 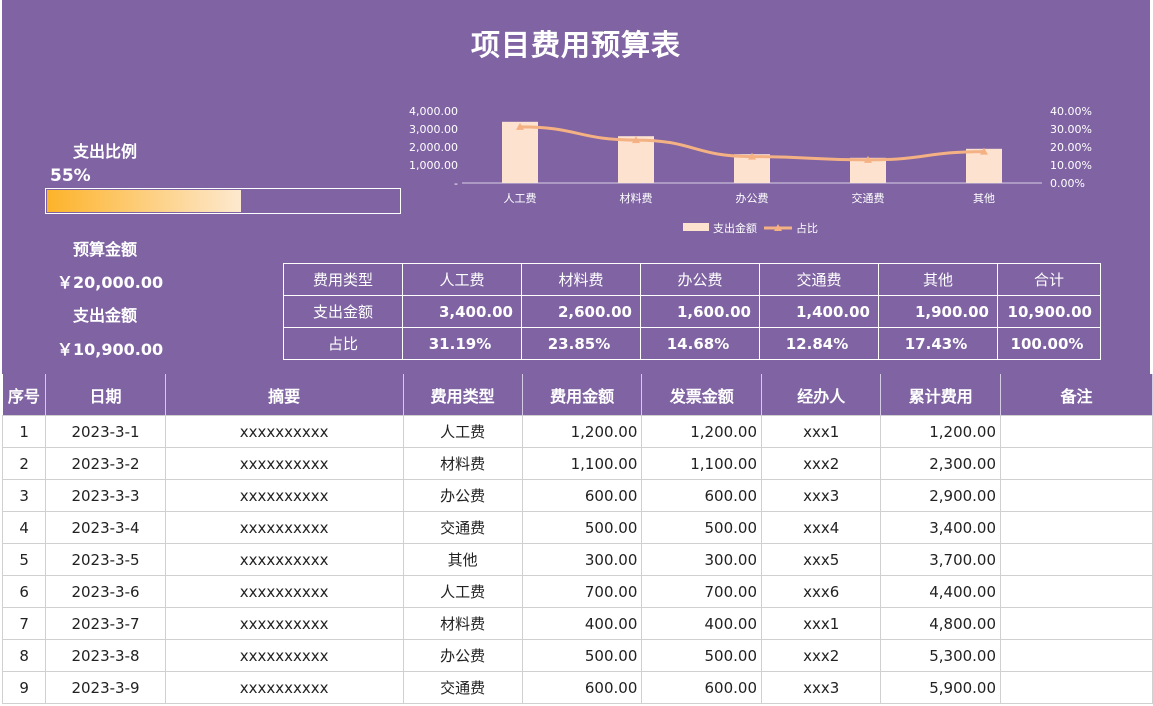 What do you see at coordinates (105, 395) in the screenshot?
I see `column-header: 日期` at bounding box center [105, 395].